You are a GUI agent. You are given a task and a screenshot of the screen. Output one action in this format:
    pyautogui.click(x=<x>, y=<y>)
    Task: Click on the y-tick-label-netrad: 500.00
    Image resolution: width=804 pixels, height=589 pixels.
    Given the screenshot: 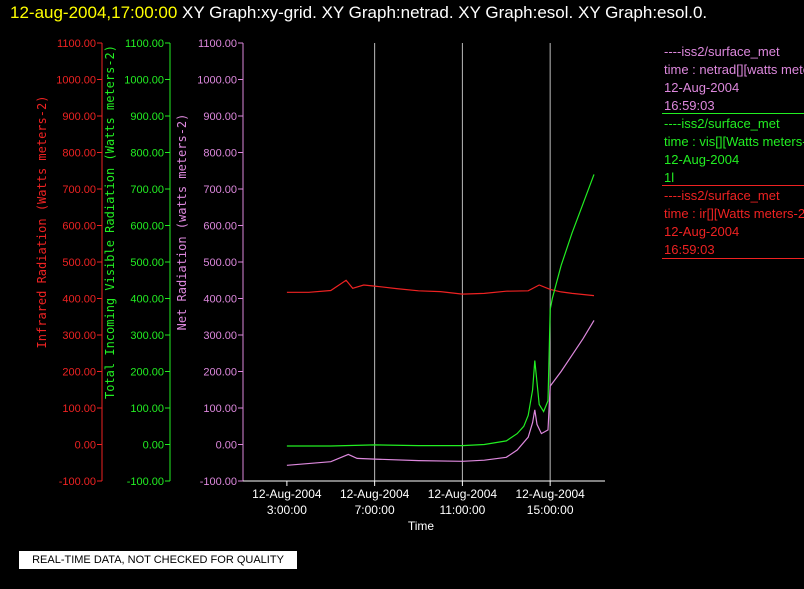 What is the action you would take?
    pyautogui.click(x=220, y=263)
    